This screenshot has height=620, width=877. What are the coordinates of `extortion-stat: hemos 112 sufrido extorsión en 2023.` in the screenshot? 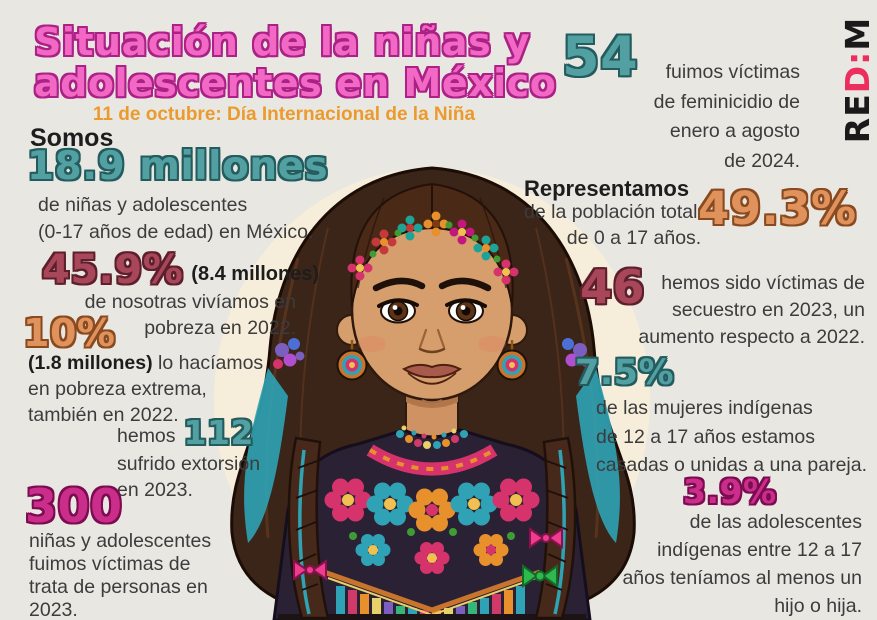 It's located at (189, 457).